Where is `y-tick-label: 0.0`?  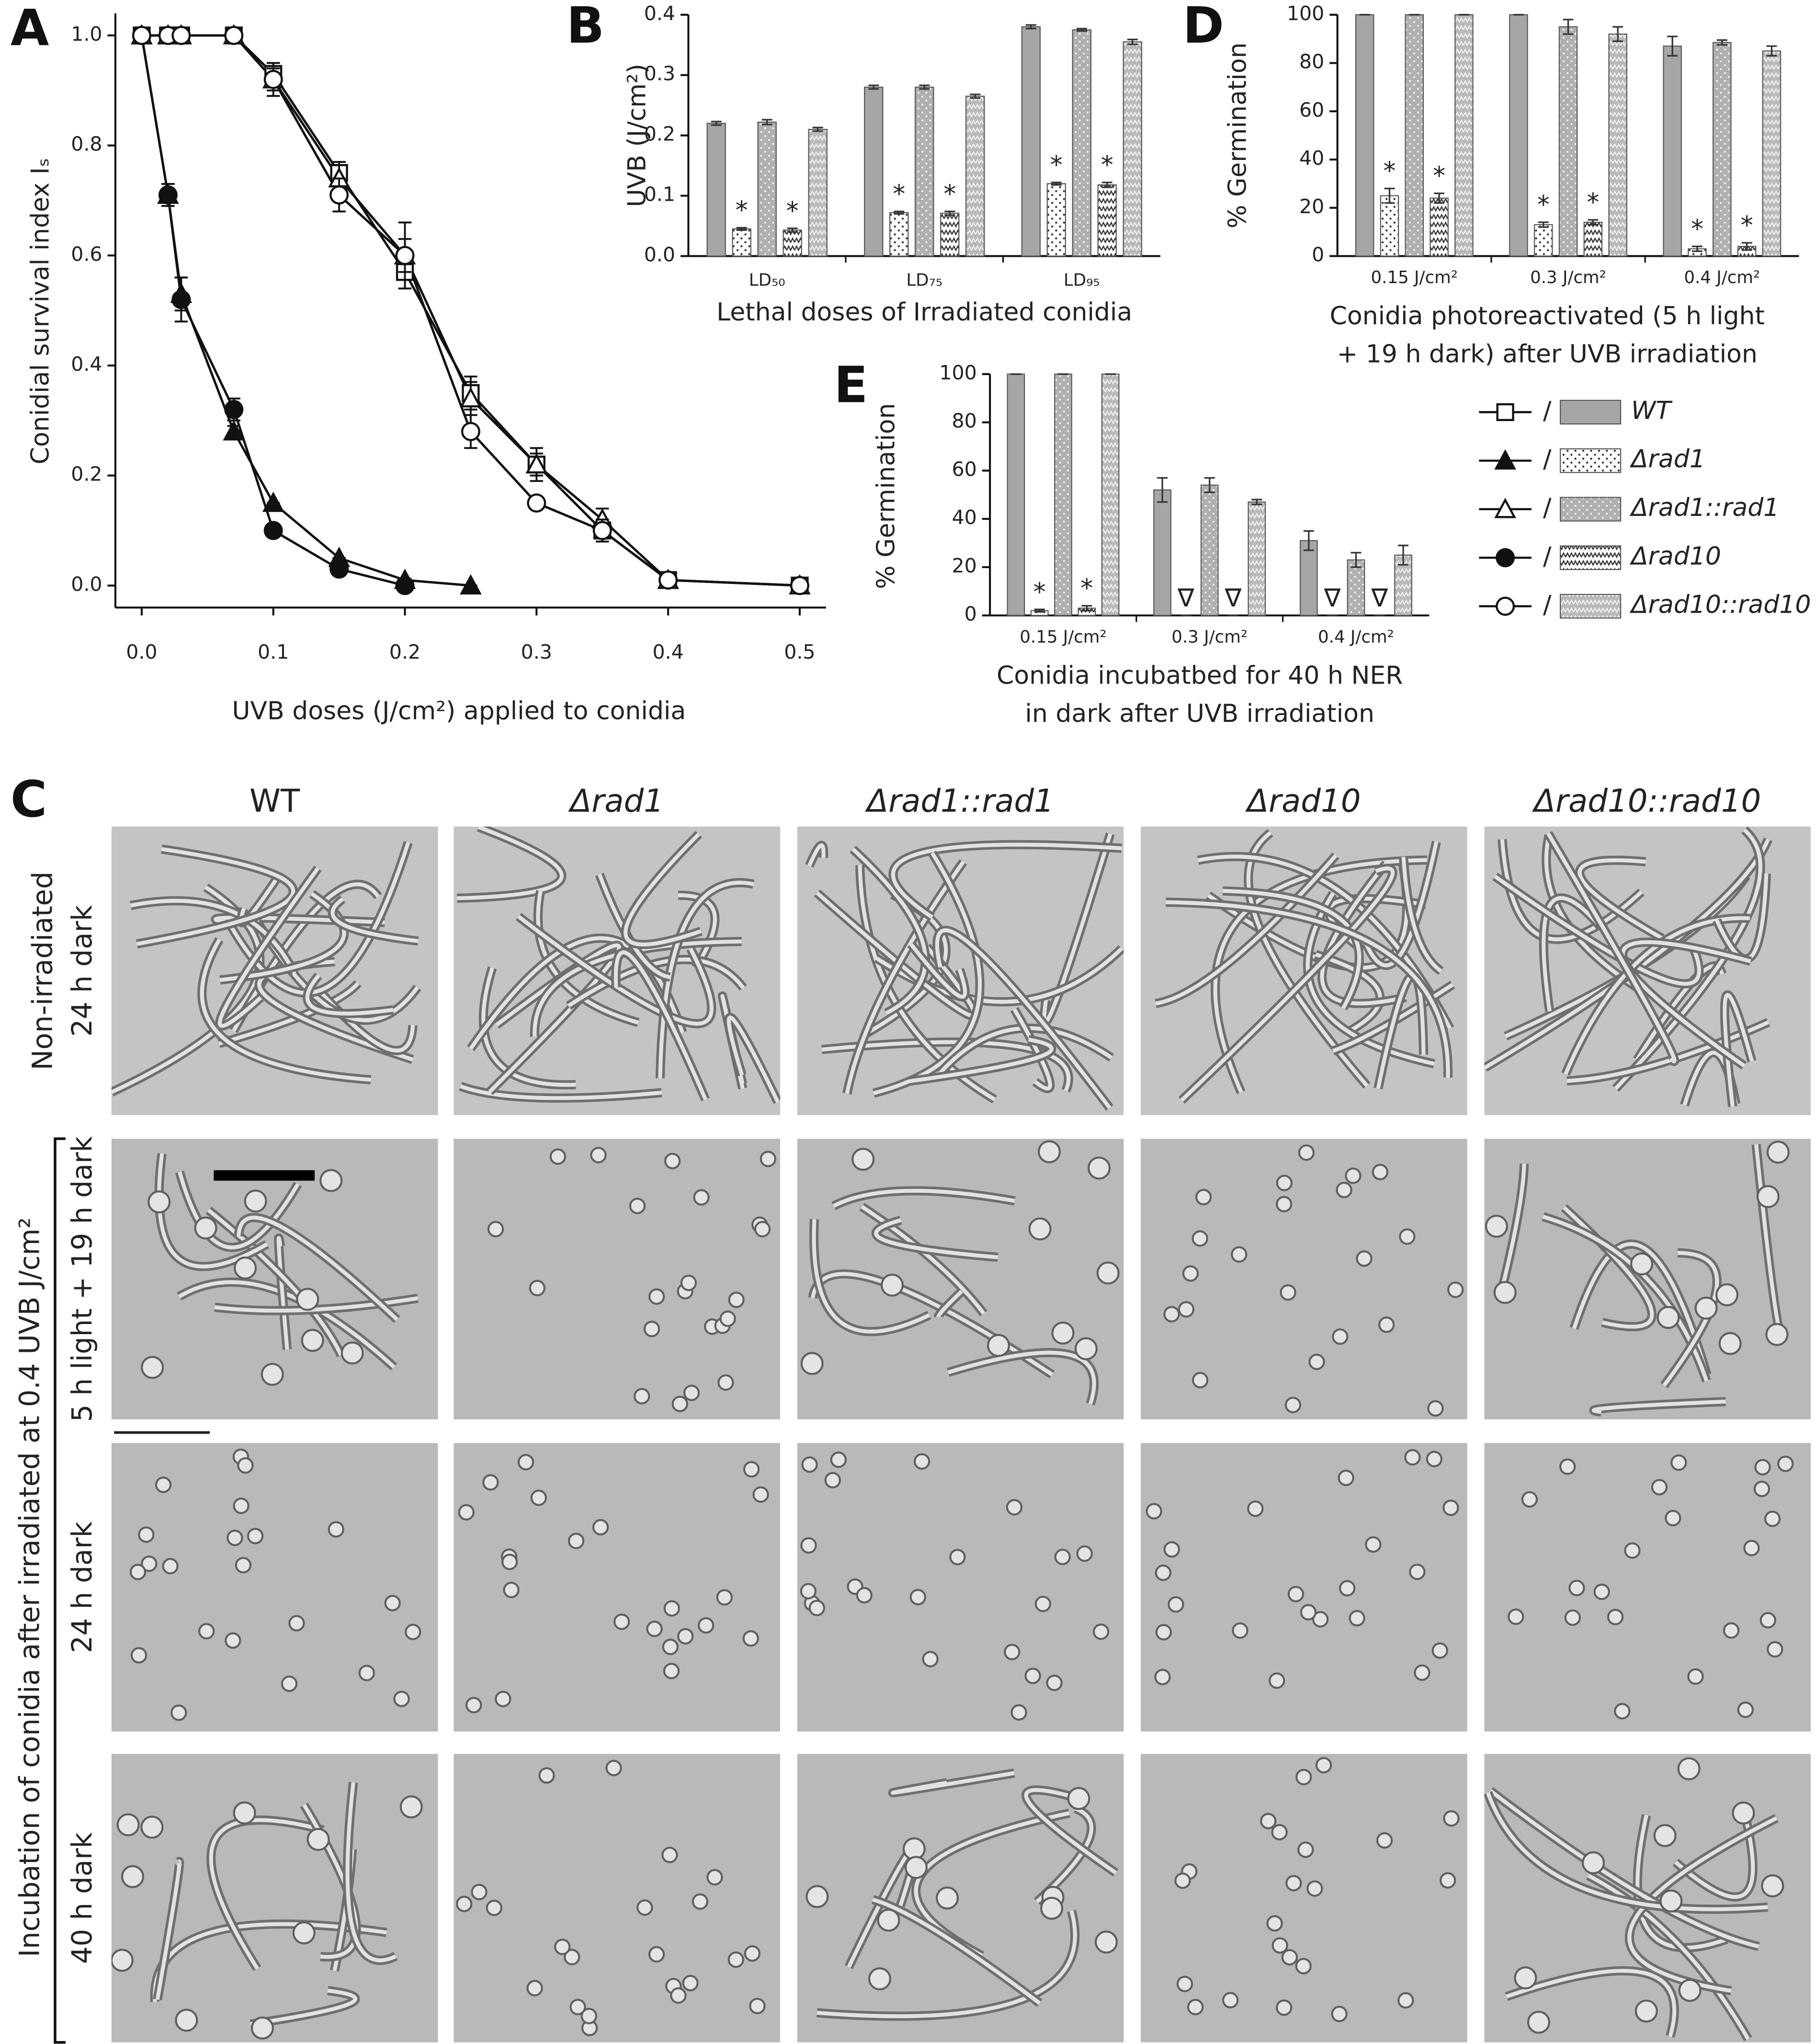
y-tick-label: 0.0 is located at coordinates (659, 255).